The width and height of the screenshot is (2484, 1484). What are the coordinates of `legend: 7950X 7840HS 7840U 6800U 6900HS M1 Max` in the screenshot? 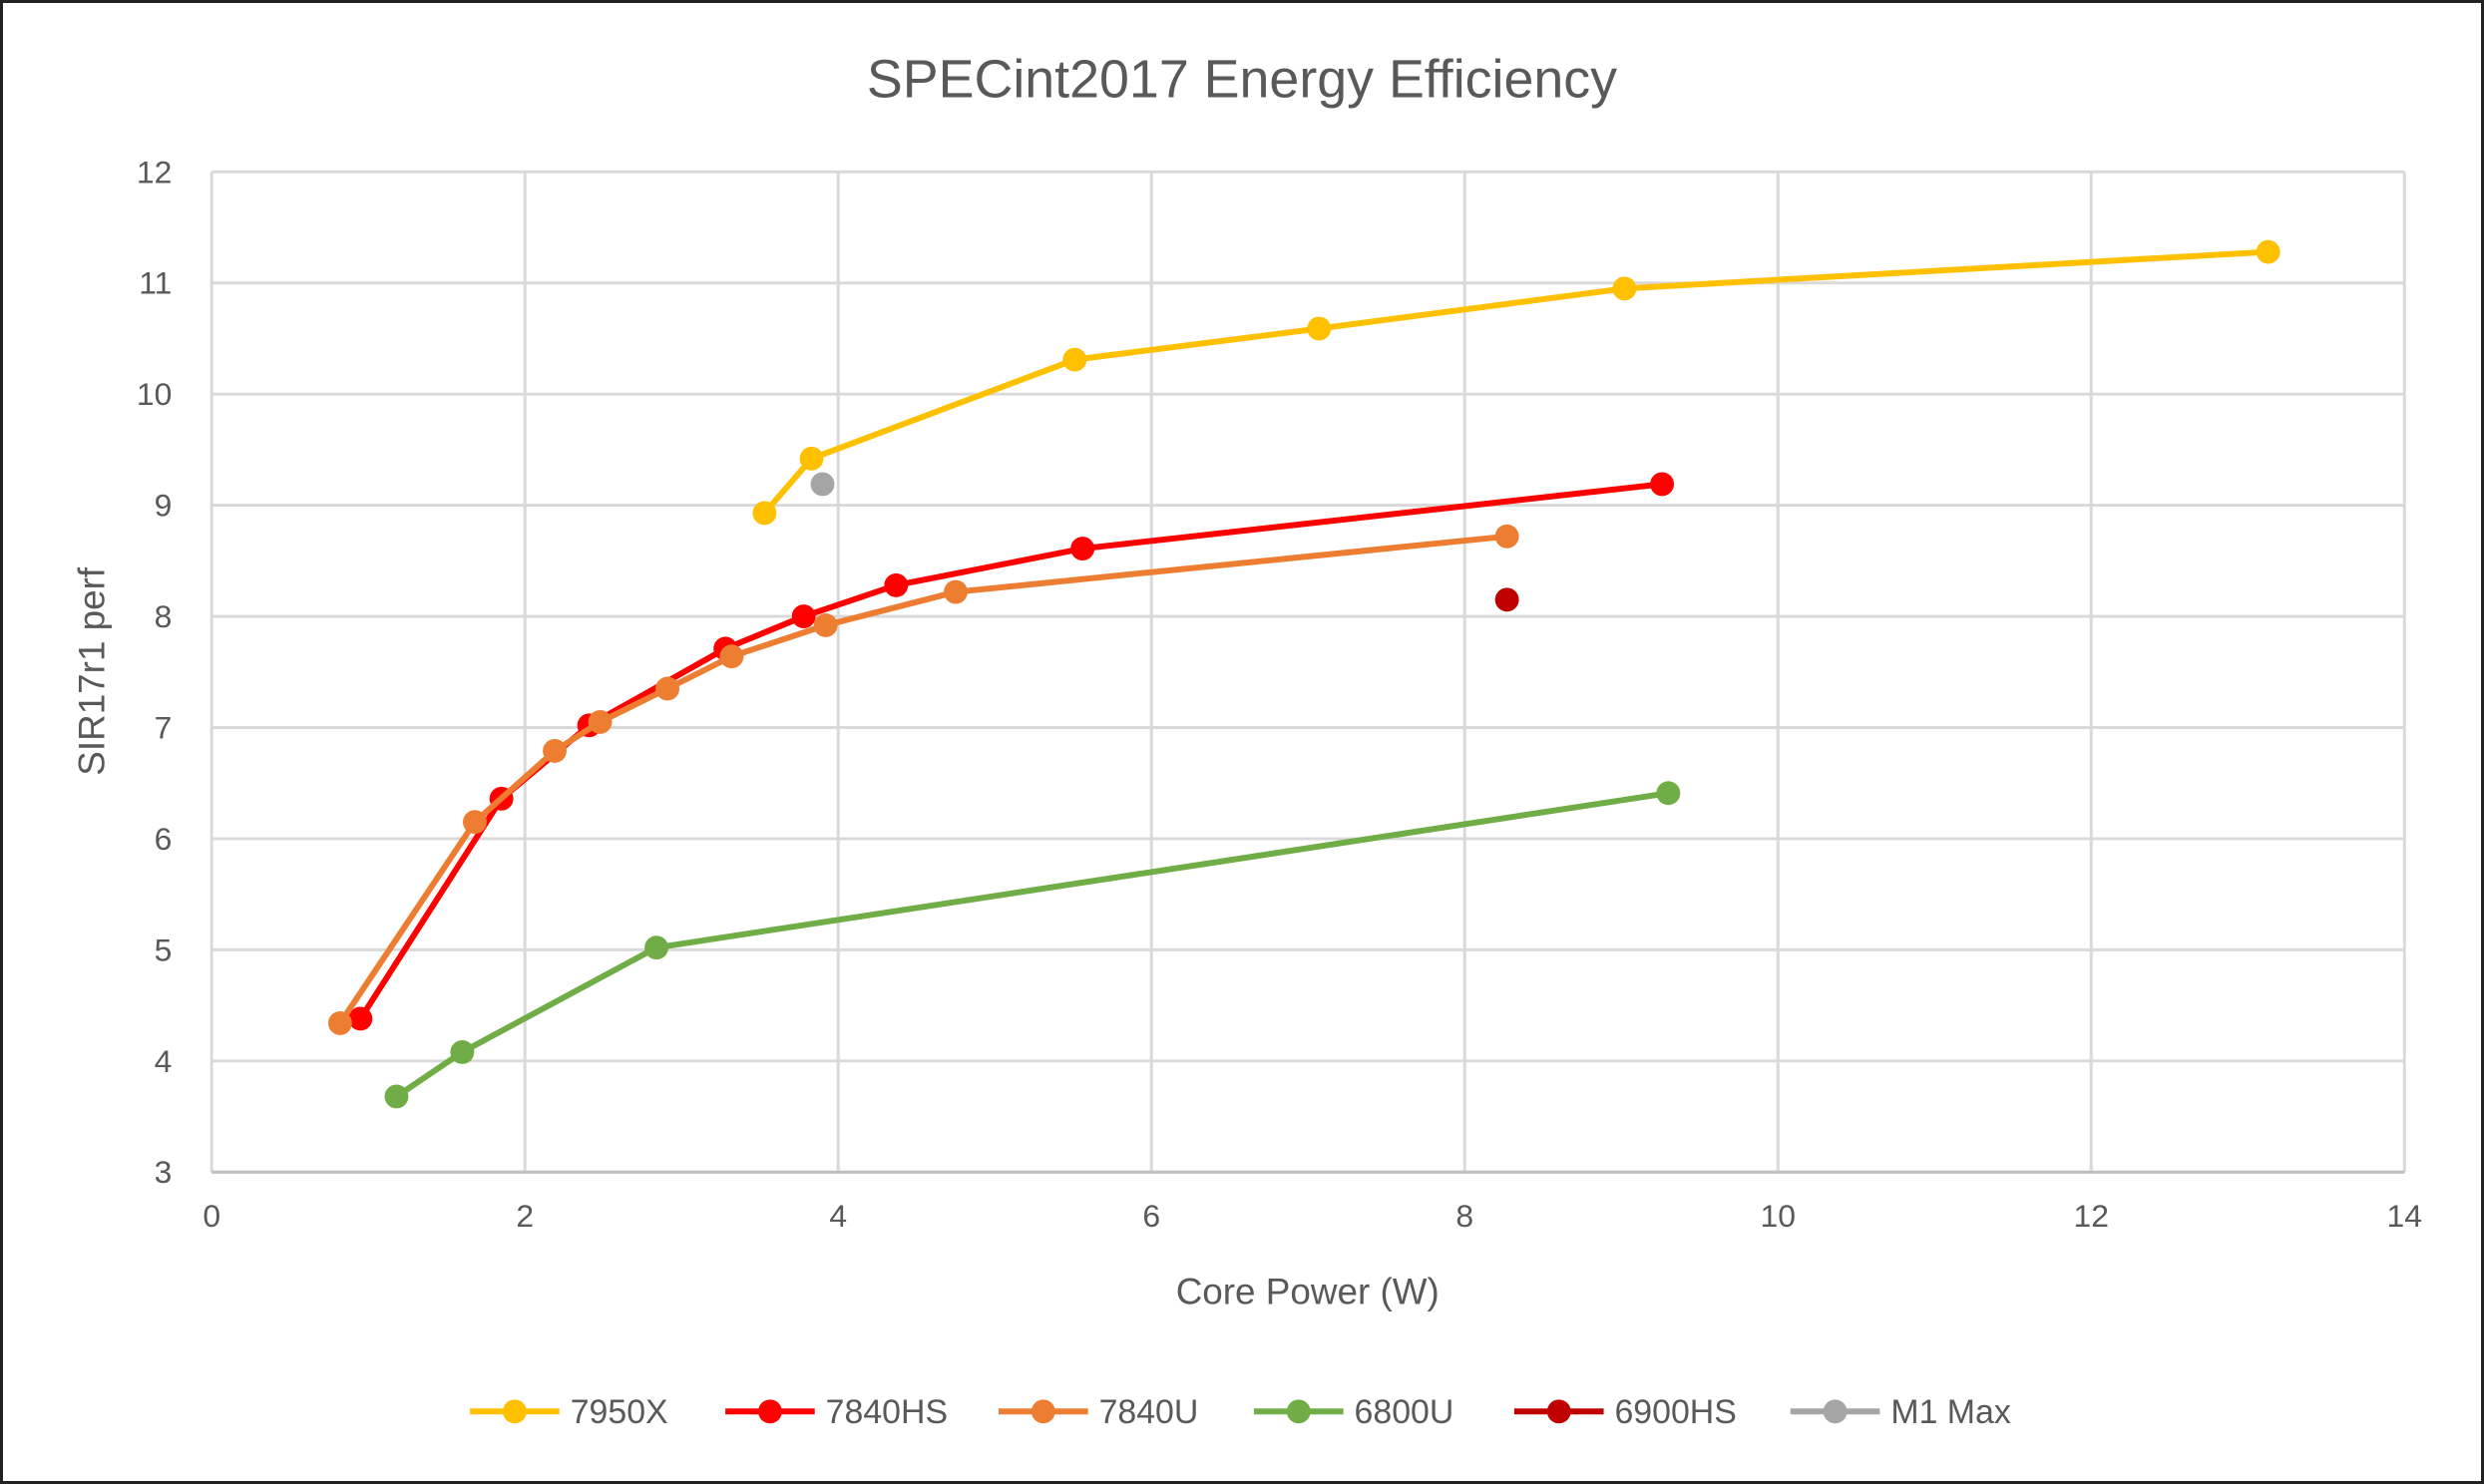 It's located at (1240, 1412).